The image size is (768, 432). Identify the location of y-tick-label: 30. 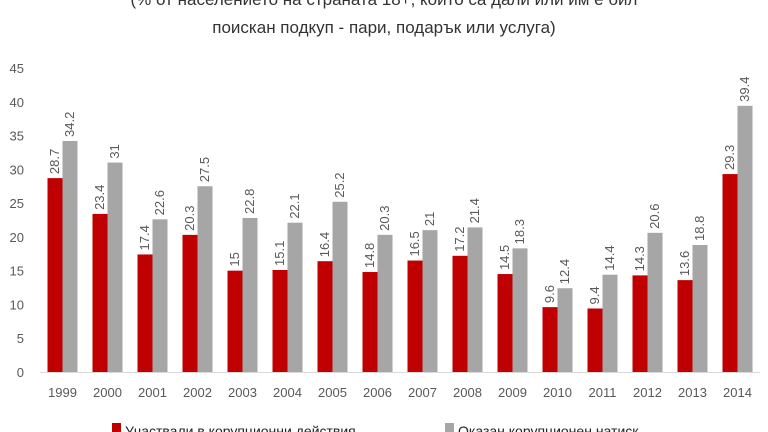
(17, 169).